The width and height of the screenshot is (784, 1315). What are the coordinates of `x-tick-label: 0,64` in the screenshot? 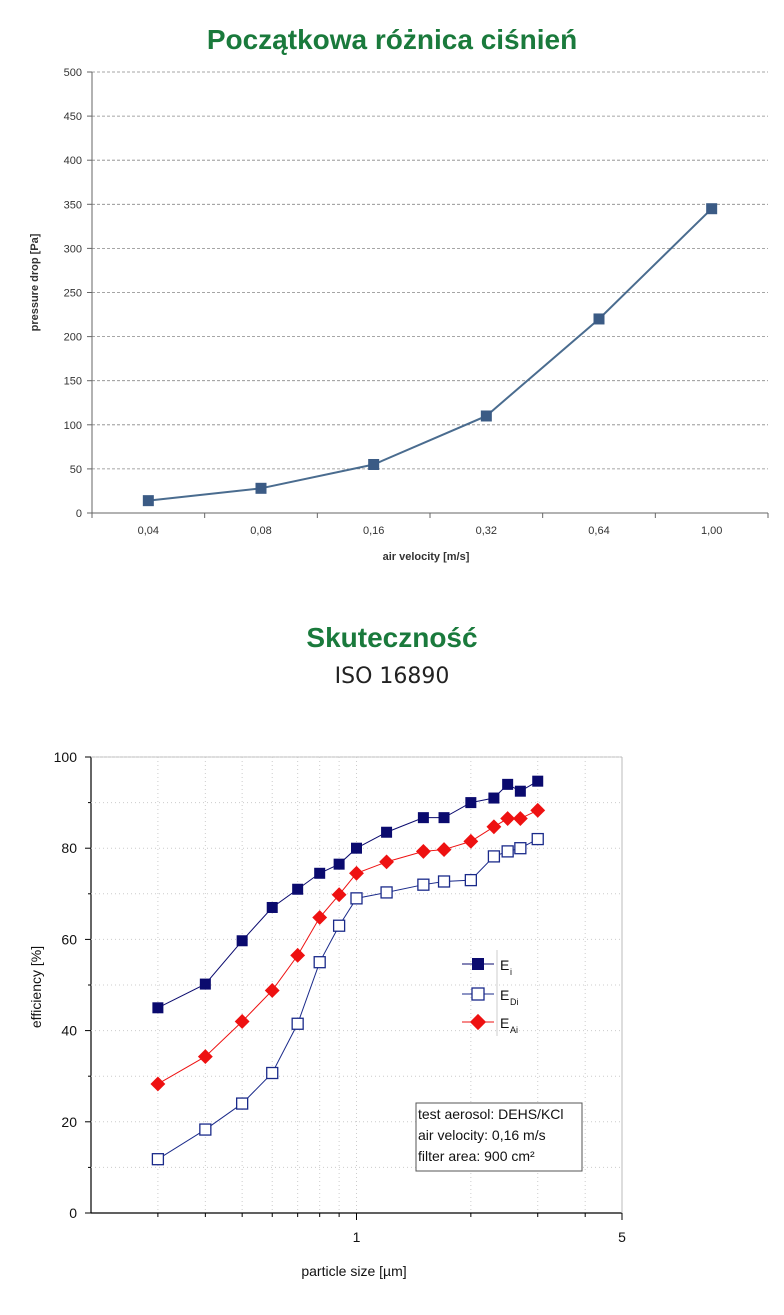 It's located at (598, 531).